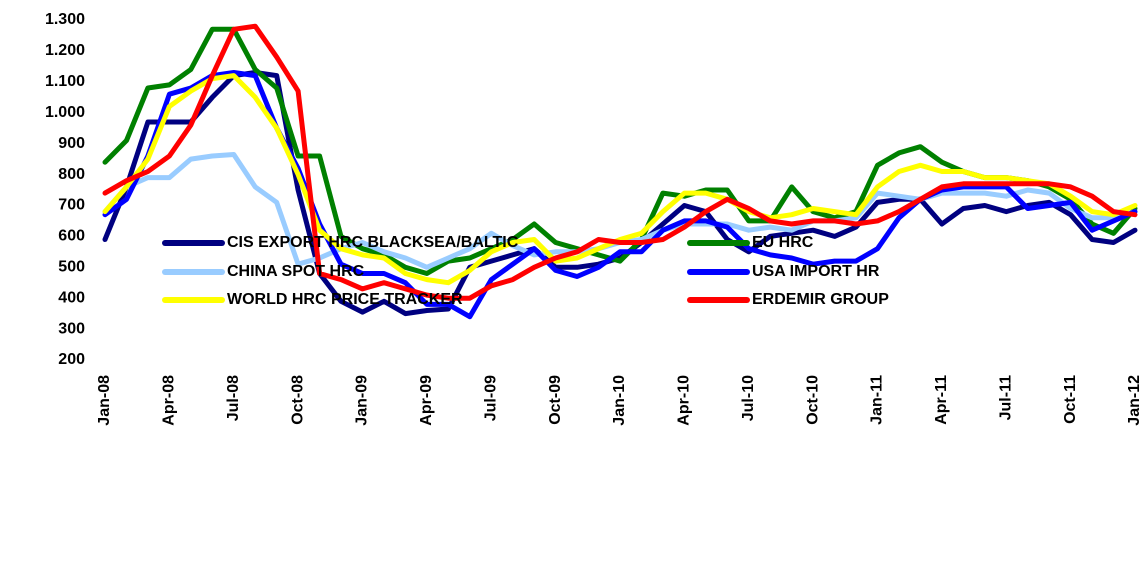  What do you see at coordinates (1134, 400) in the screenshot?
I see `x-tick-label: Jan-12` at bounding box center [1134, 400].